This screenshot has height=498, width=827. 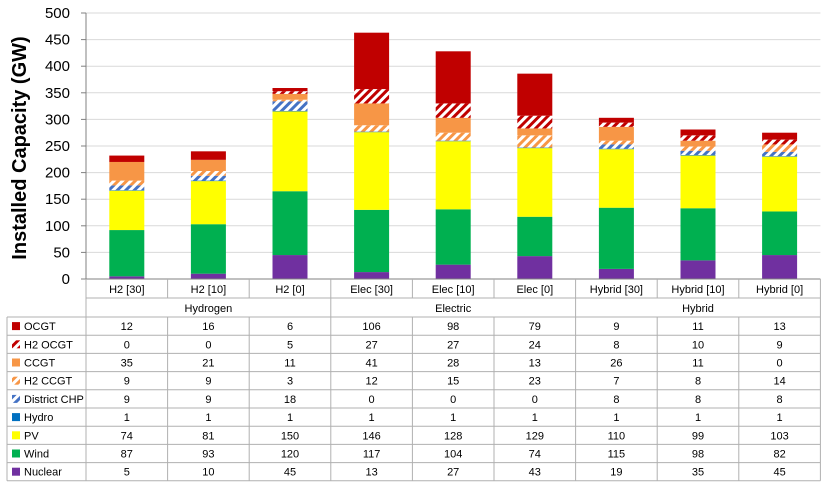 I want to click on data-label: 117, so click(x=372, y=455).